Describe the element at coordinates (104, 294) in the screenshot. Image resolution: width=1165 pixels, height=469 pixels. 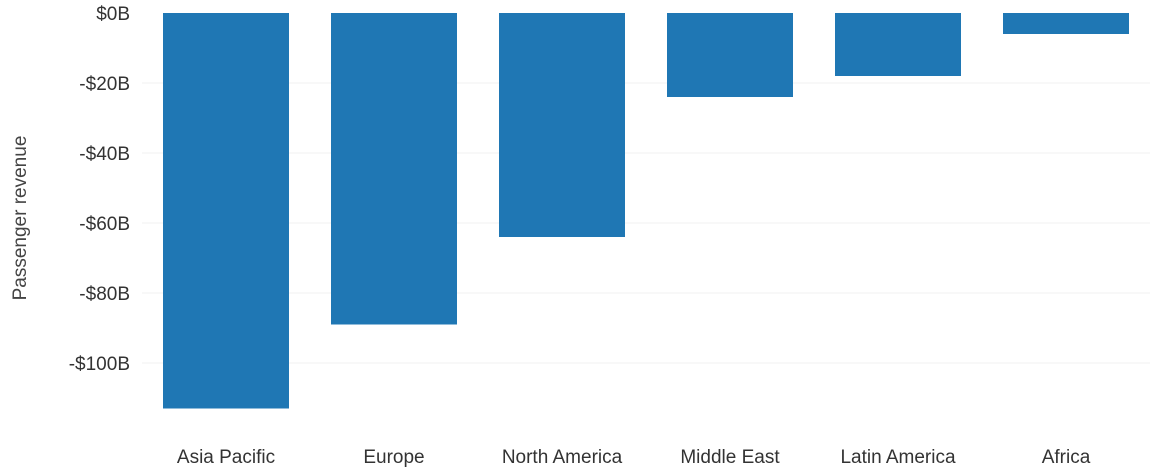
I see `y-tick-label: -$80B` at that location.